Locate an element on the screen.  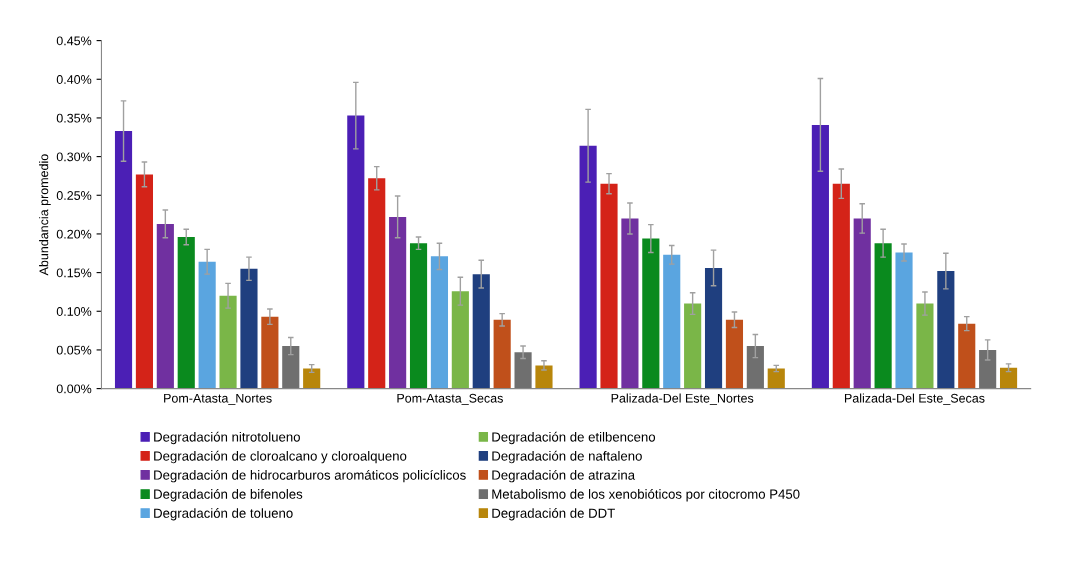
y-tick-label: 0.20% is located at coordinates (74, 234).